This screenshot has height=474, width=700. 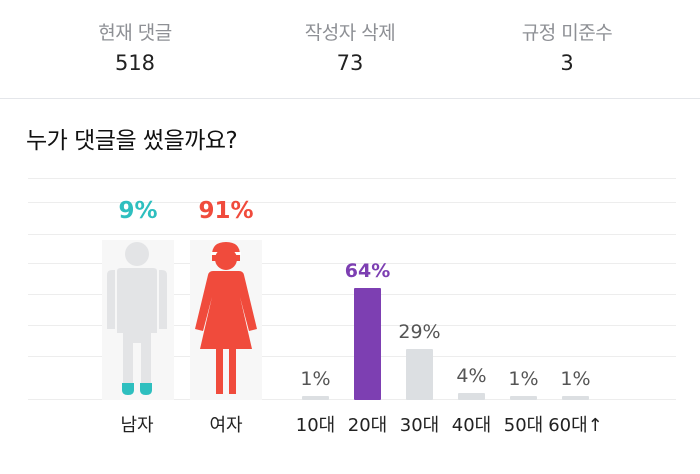 I want to click on stat-label: 규정 미준수, so click(x=567, y=33).